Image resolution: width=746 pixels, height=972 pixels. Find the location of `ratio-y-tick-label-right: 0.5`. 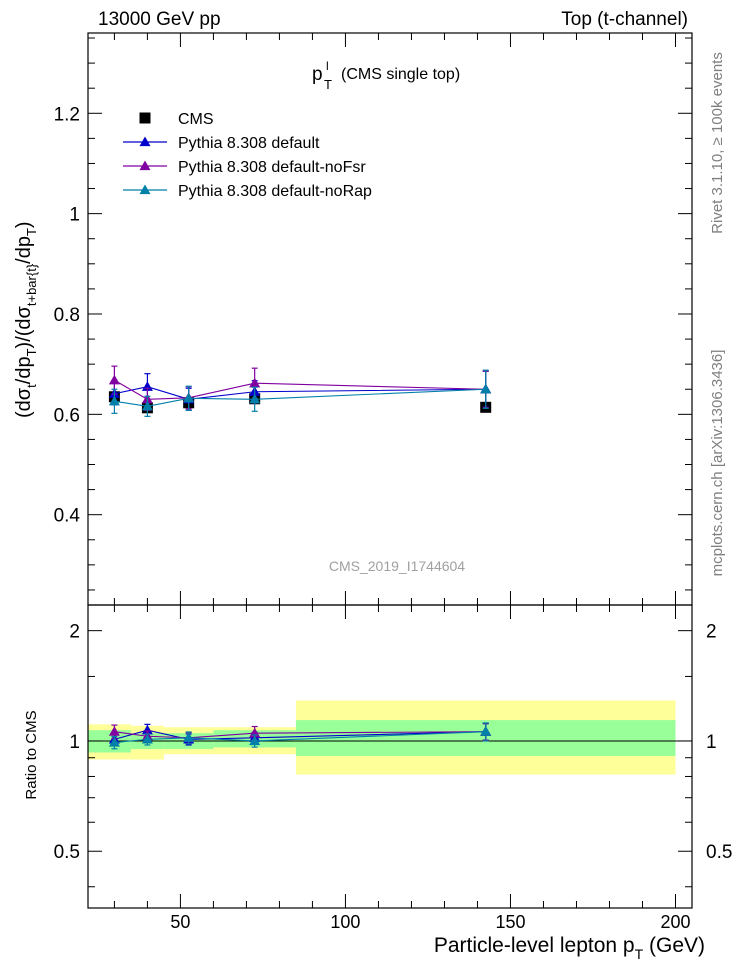

ratio-y-tick-label-right: 0.5 is located at coordinates (719, 852).